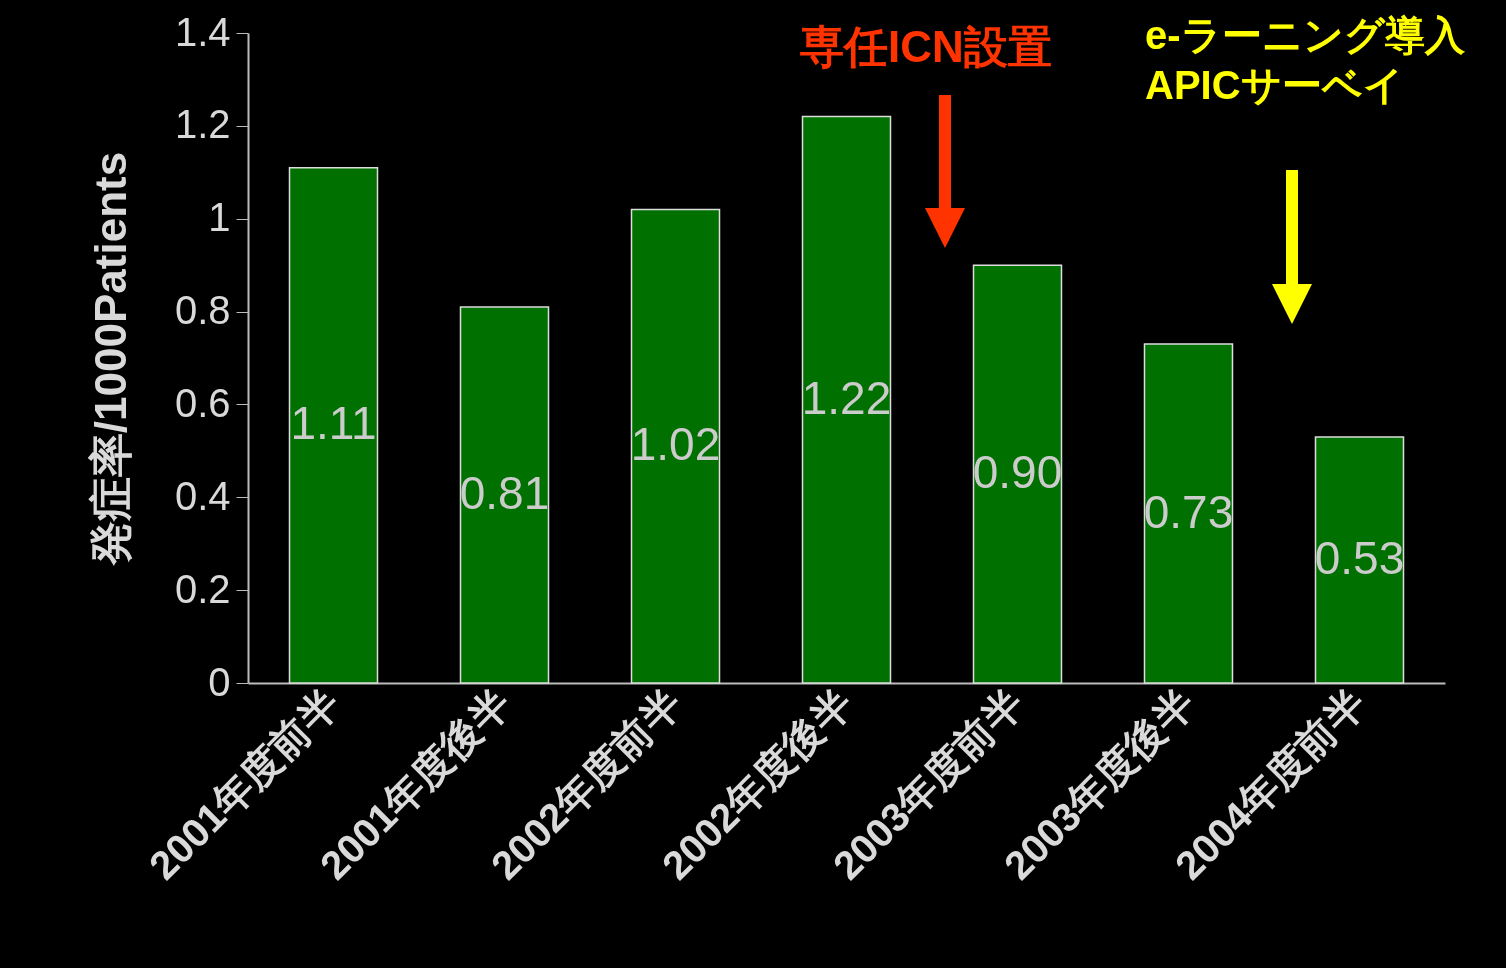  What do you see at coordinates (110, 359) in the screenshot?
I see `y-axis-title: 発症率/1000Patients` at bounding box center [110, 359].